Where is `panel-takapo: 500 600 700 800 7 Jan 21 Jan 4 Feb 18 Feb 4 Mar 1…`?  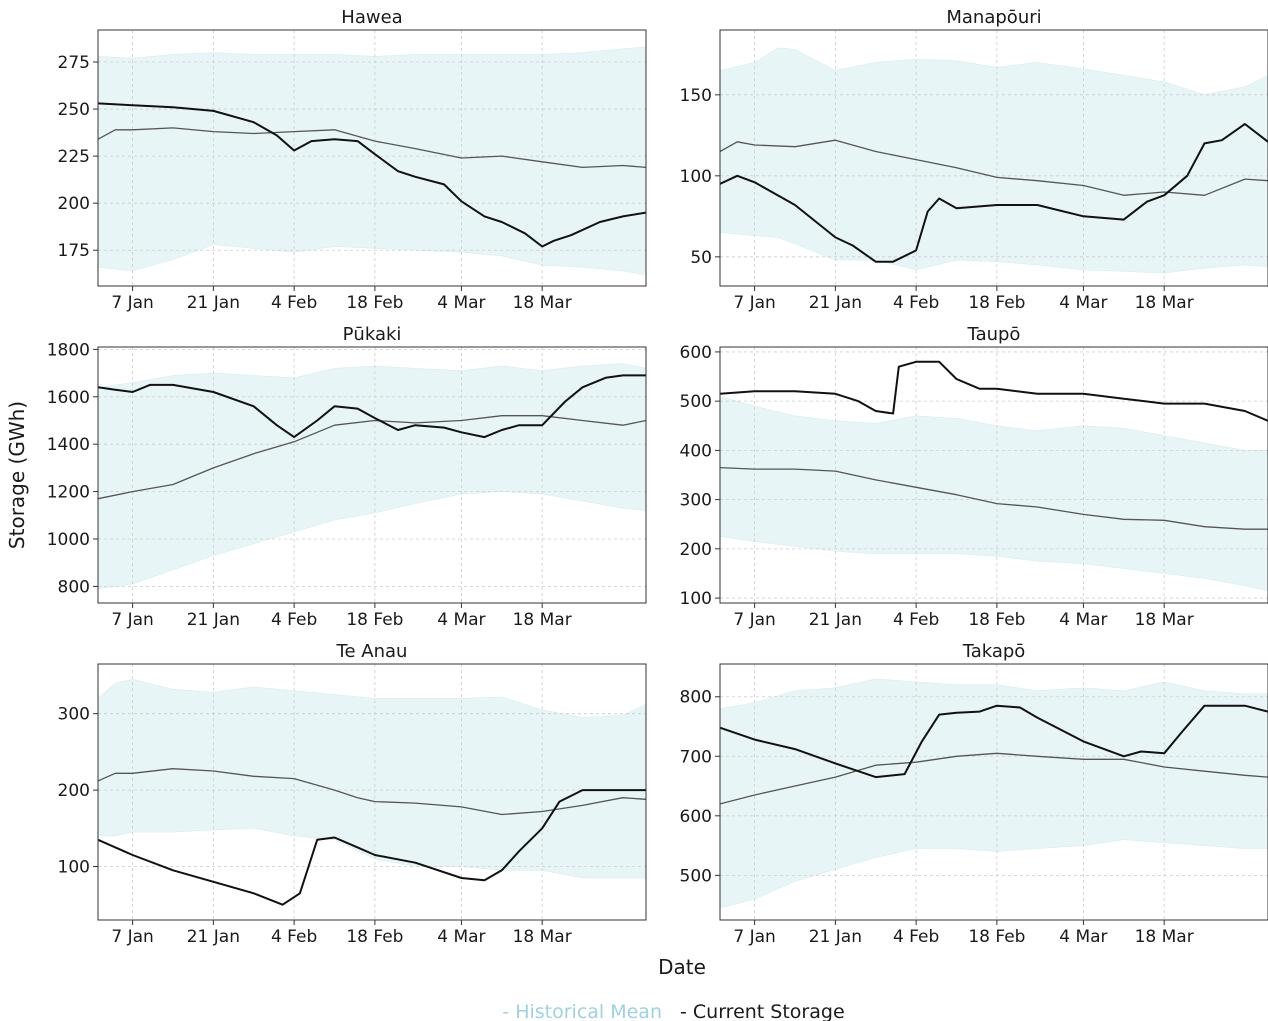
panel-takapo: 500 600 700 800 7 Jan 21 Jan 4 Feb 18 Feb 4 Mar 1… is located at coordinates (974, 794).